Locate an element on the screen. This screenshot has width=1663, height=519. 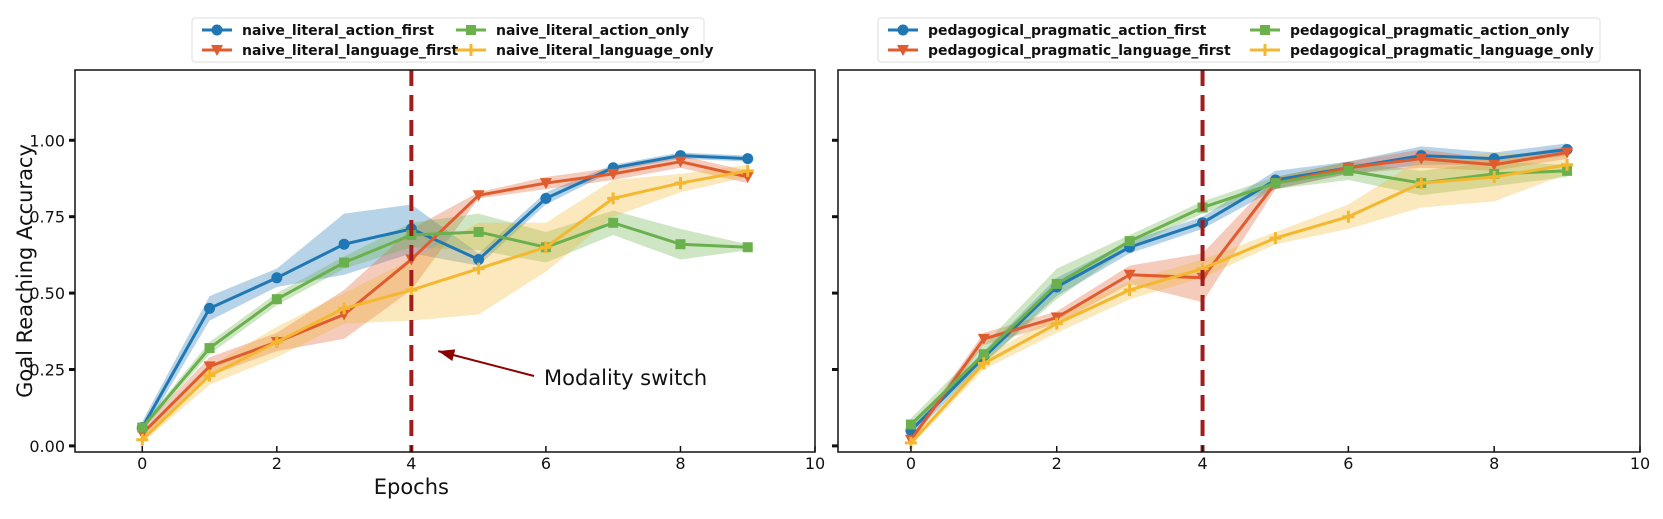
legend-marker-pedagogical_pragmatic_action_only is located at coordinates (1265, 30).